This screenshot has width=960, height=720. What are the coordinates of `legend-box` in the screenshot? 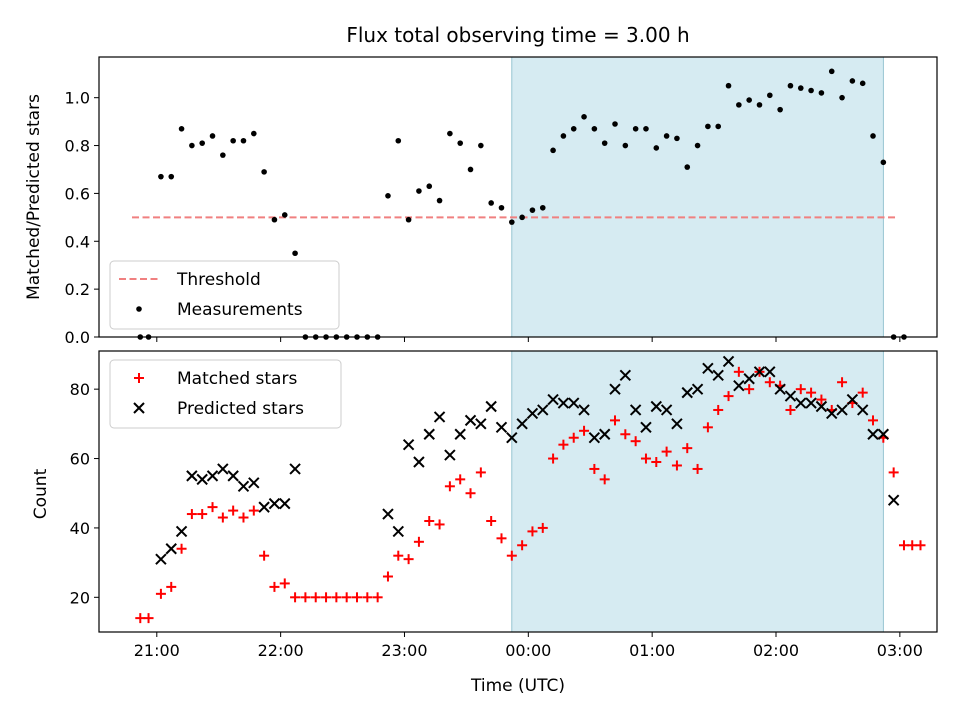 It's located at (225, 394).